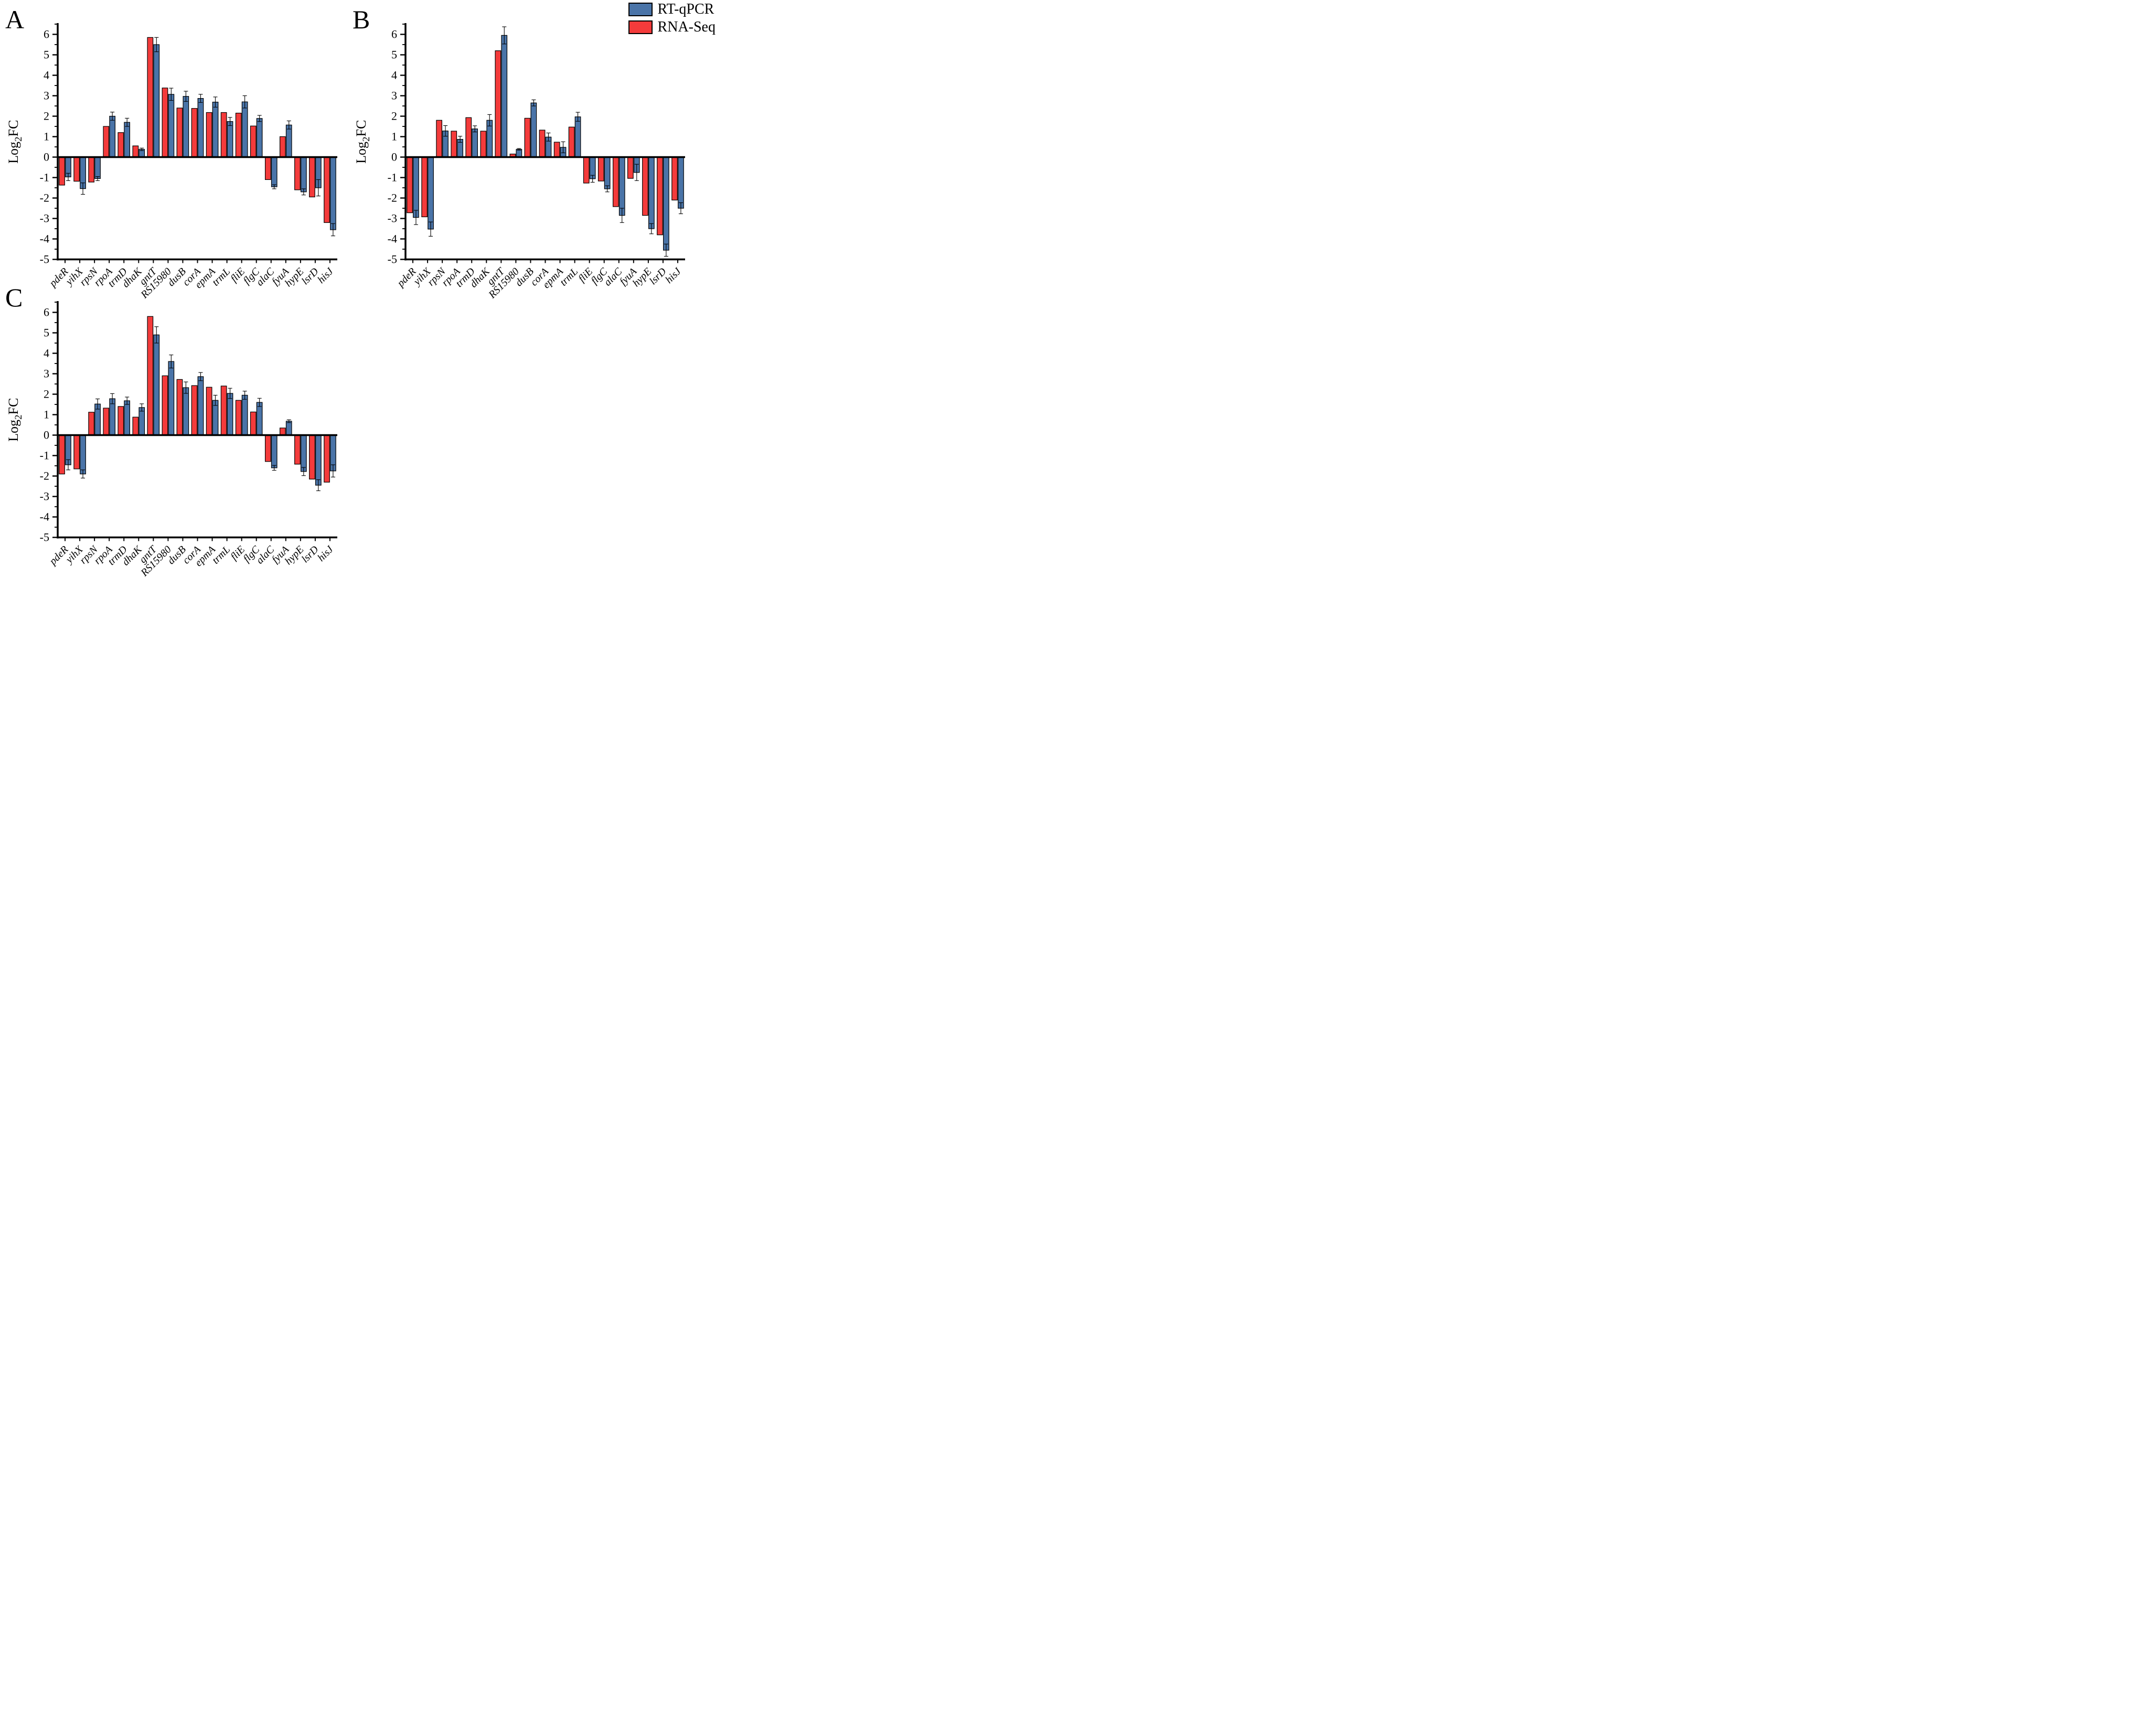 The height and width of the screenshot is (1731, 2156). Describe the element at coordinates (230, 393) in the screenshot. I see `error-bar-trmL` at that location.